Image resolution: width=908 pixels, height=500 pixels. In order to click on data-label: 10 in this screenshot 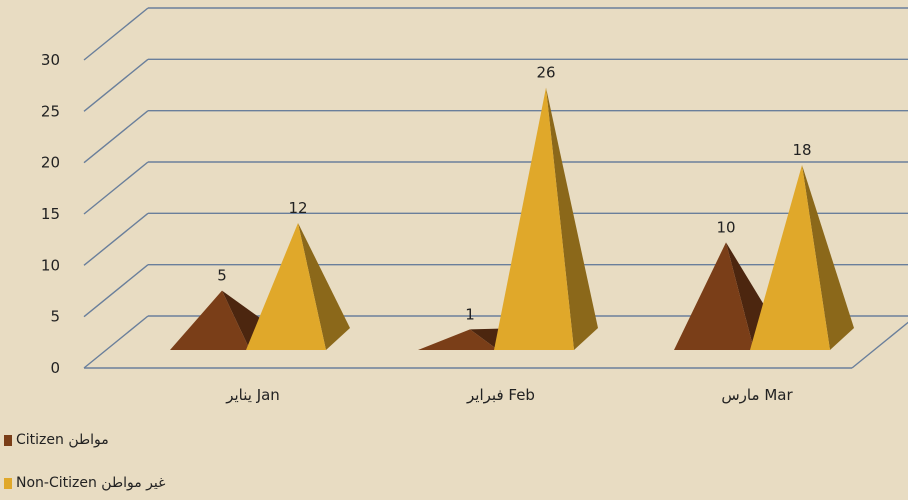, I will do `click(725, 227)`.